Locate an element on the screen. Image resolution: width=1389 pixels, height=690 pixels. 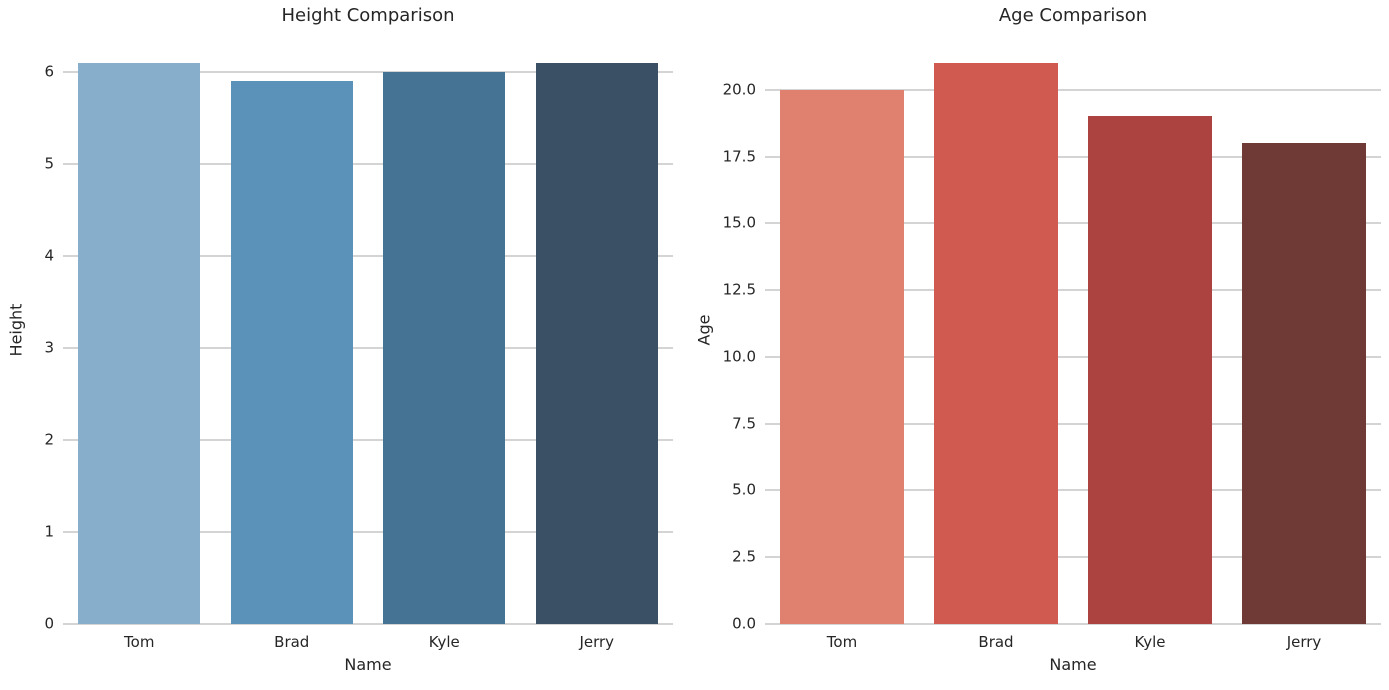
y-tick-label: 5.0 is located at coordinates (744, 489).